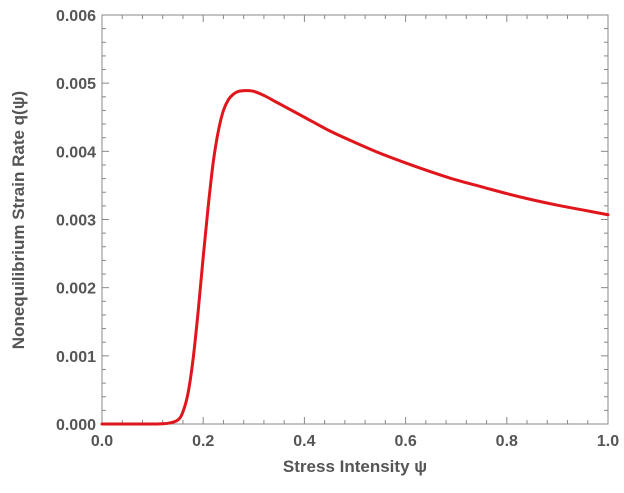 The image size is (624, 493). Describe the element at coordinates (76, 84) in the screenshot. I see `y-tick-label: 0.005` at that location.